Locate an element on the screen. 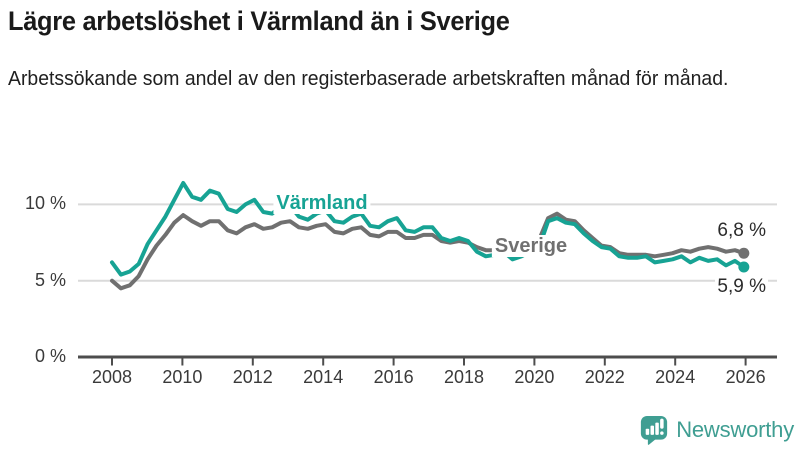  sverige-end-dot is located at coordinates (744, 253).